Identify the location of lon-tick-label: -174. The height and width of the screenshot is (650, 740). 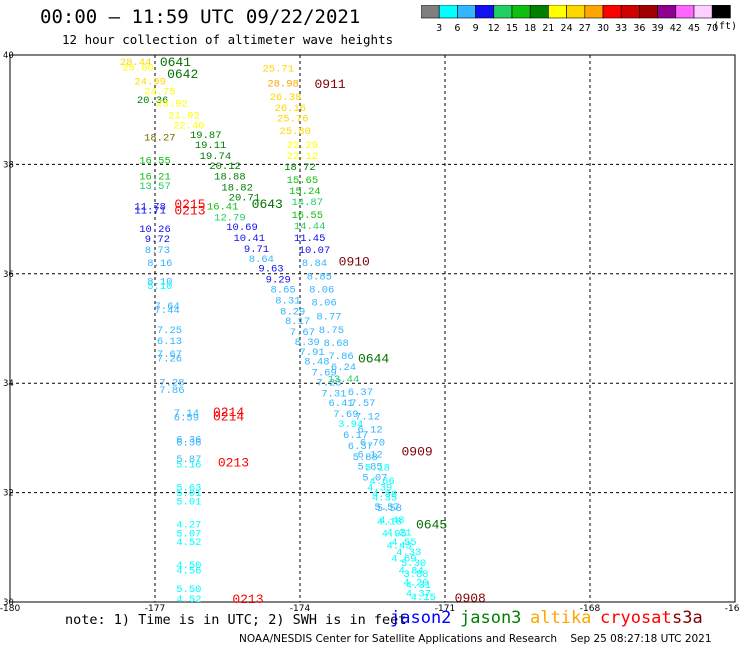
(300, 609).